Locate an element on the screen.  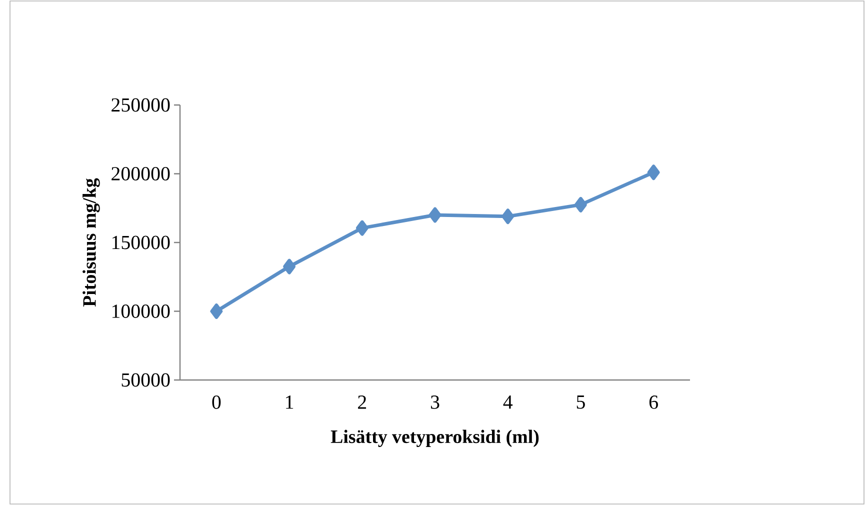
y-tick-label: 250000 is located at coordinates (141, 105).